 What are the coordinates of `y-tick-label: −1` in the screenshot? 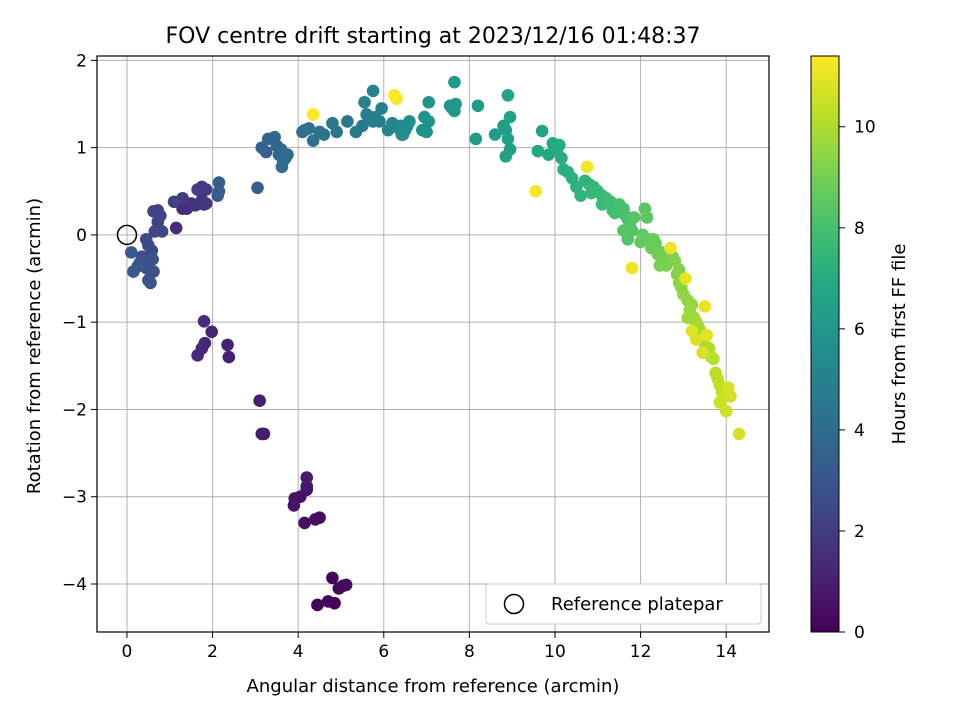 It's located at (74, 323).